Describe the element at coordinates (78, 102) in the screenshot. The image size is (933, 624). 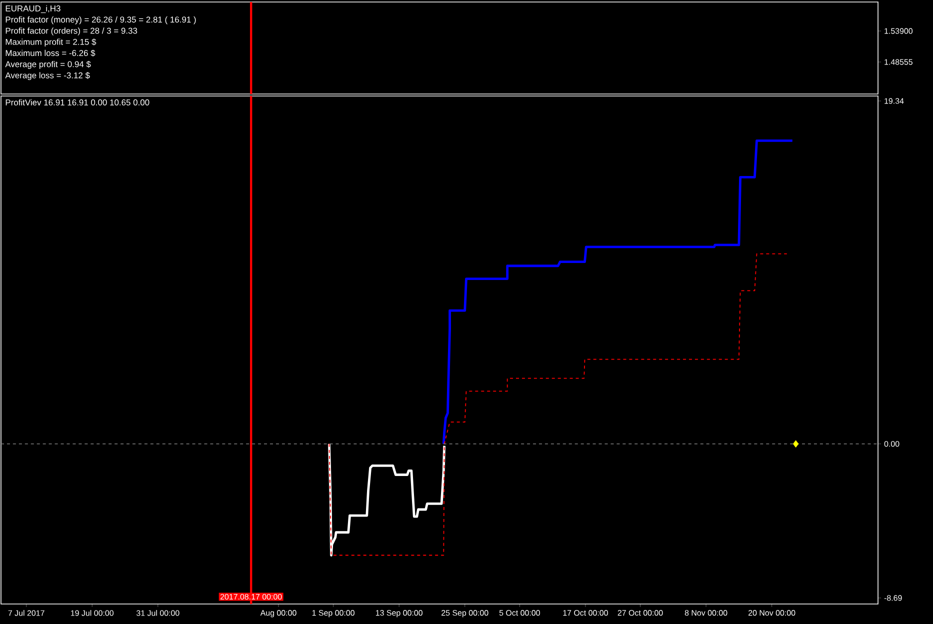
I see `chart-title: ProfitViev 16.91 16.91 0.00 10.65 0.00` at that location.